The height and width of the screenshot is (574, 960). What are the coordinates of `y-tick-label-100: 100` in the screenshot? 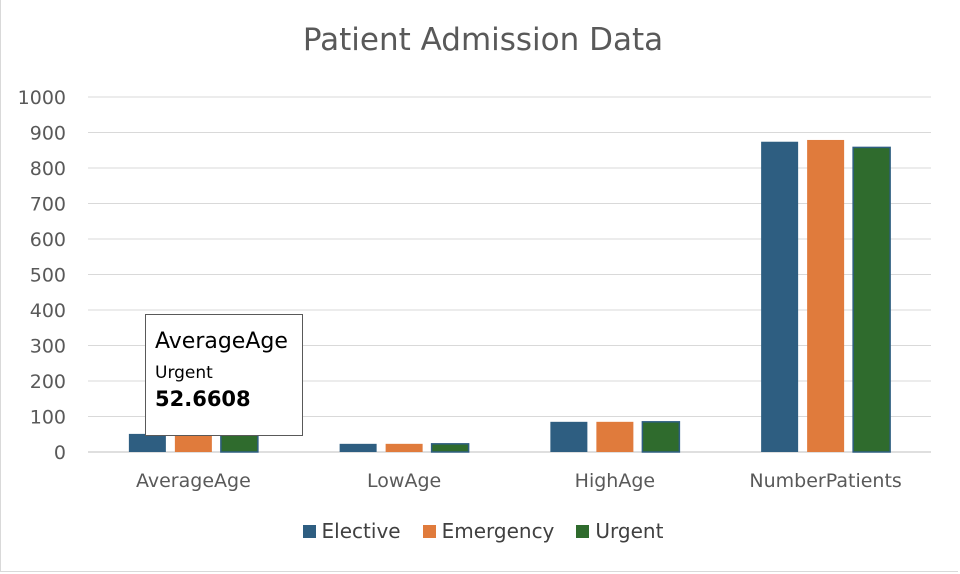 It's located at (48, 418).